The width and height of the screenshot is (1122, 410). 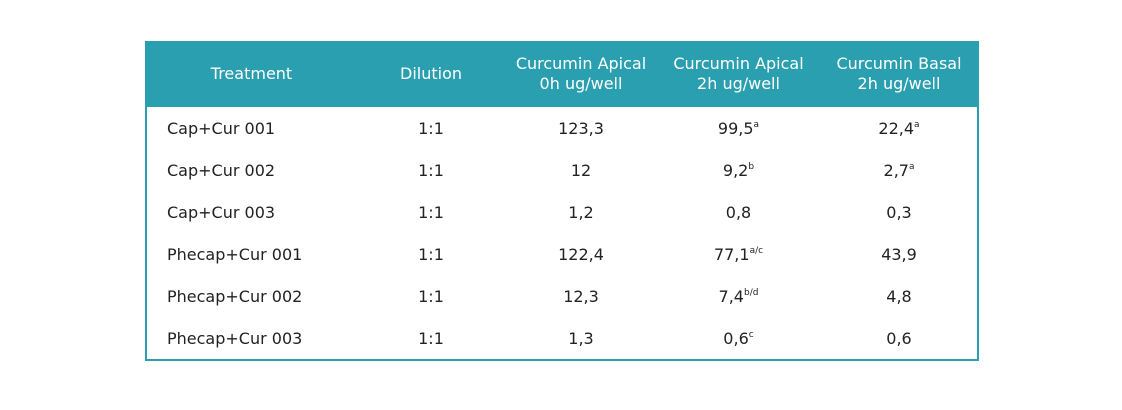 I want to click on row-label: Phecap+Cur 002, so click(x=251, y=296).